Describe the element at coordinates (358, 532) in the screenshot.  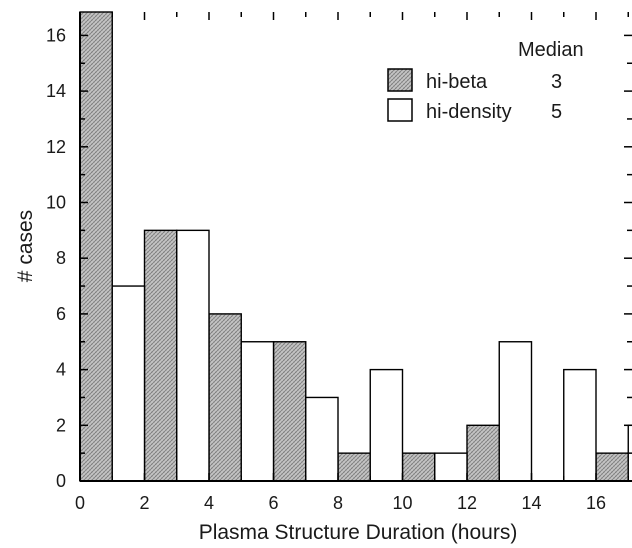
I see `x-axis-title: Plasma Structure Duration (hours)` at that location.